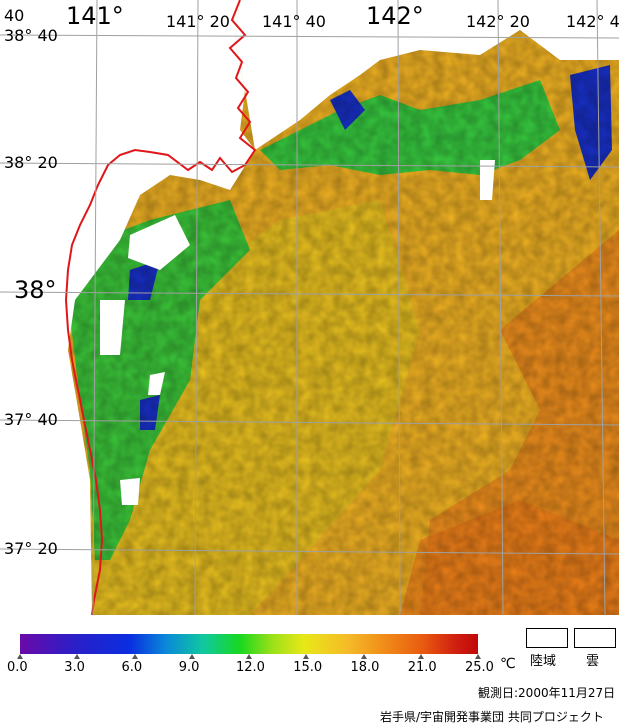 This screenshot has height=725, width=619. Describe the element at coordinates (189, 667) in the screenshot. I see `colorbar-tick-label: 9.0` at that location.